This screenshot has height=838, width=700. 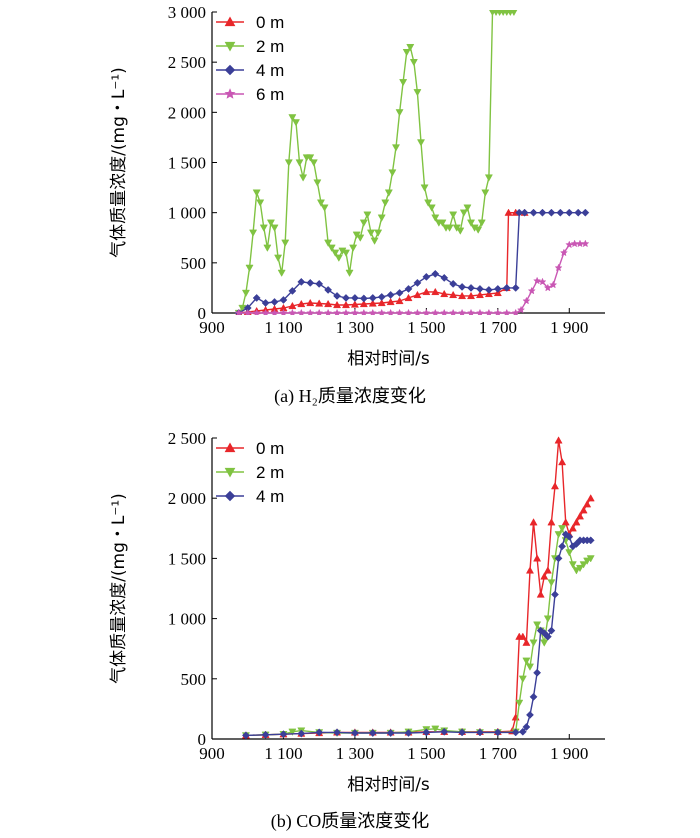 I want to click on series-2m, so click(x=376, y=162).